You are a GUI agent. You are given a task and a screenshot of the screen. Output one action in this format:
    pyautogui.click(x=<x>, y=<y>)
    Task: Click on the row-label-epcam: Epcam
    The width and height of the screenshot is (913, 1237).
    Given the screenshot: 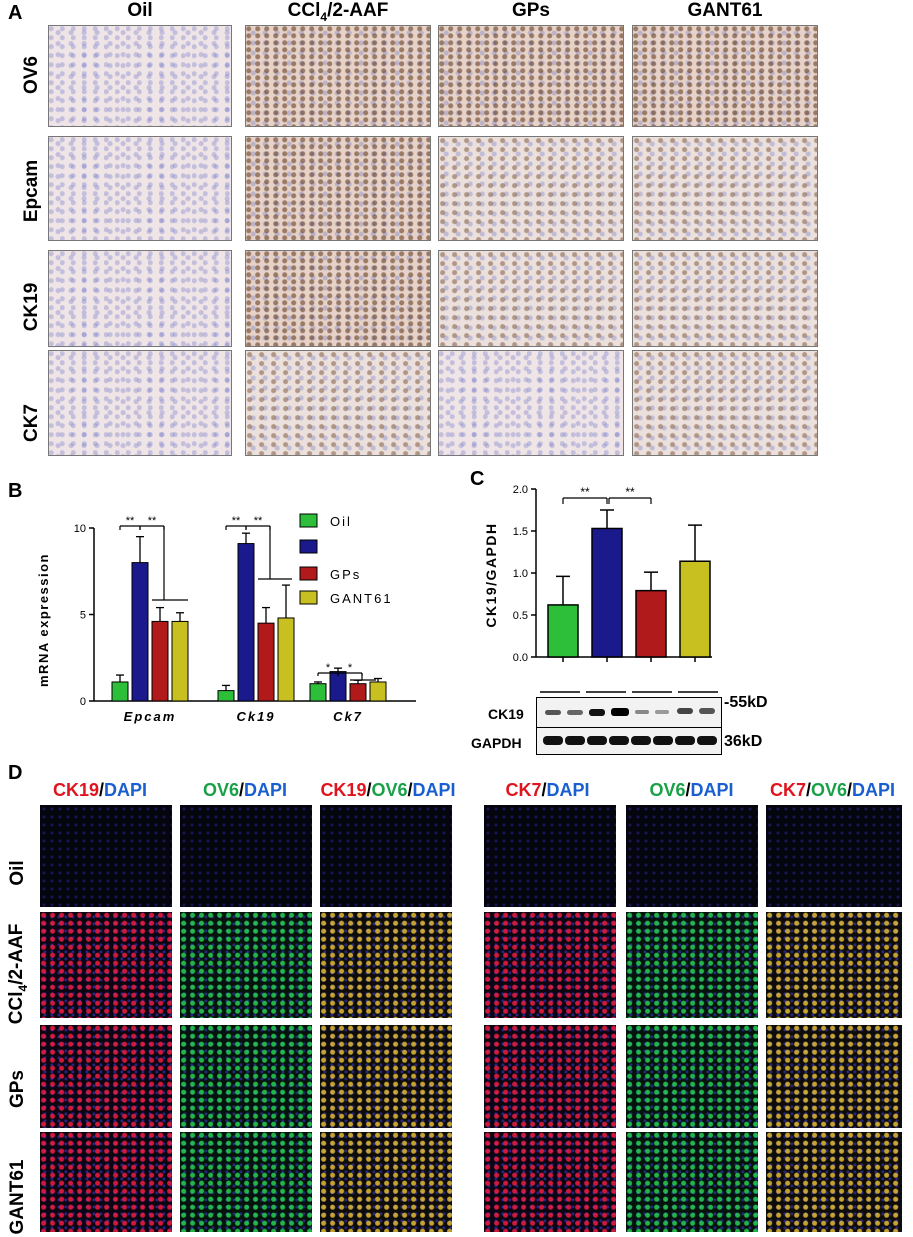 What is the action you would take?
    pyautogui.click(x=31, y=191)
    